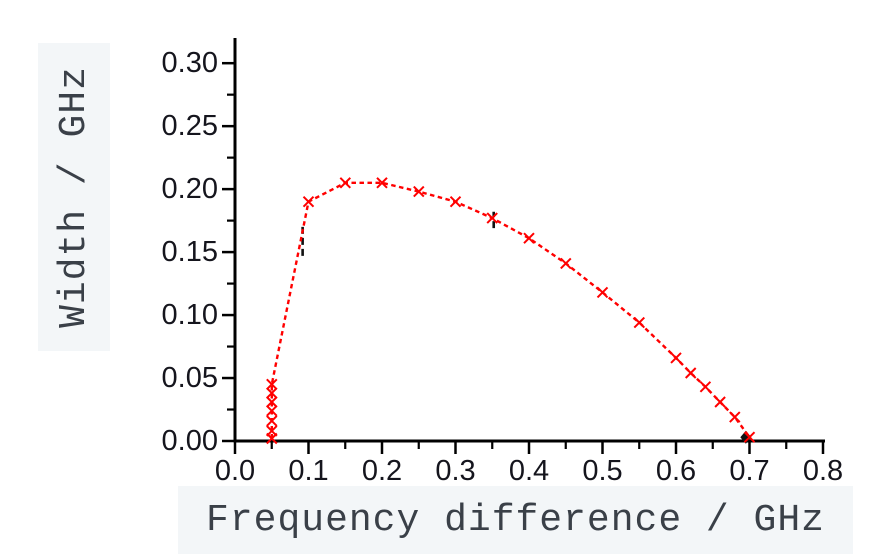 This screenshot has width=881, height=560. Describe the element at coordinates (602, 471) in the screenshot. I see `x-tick-label: 0.5` at that location.